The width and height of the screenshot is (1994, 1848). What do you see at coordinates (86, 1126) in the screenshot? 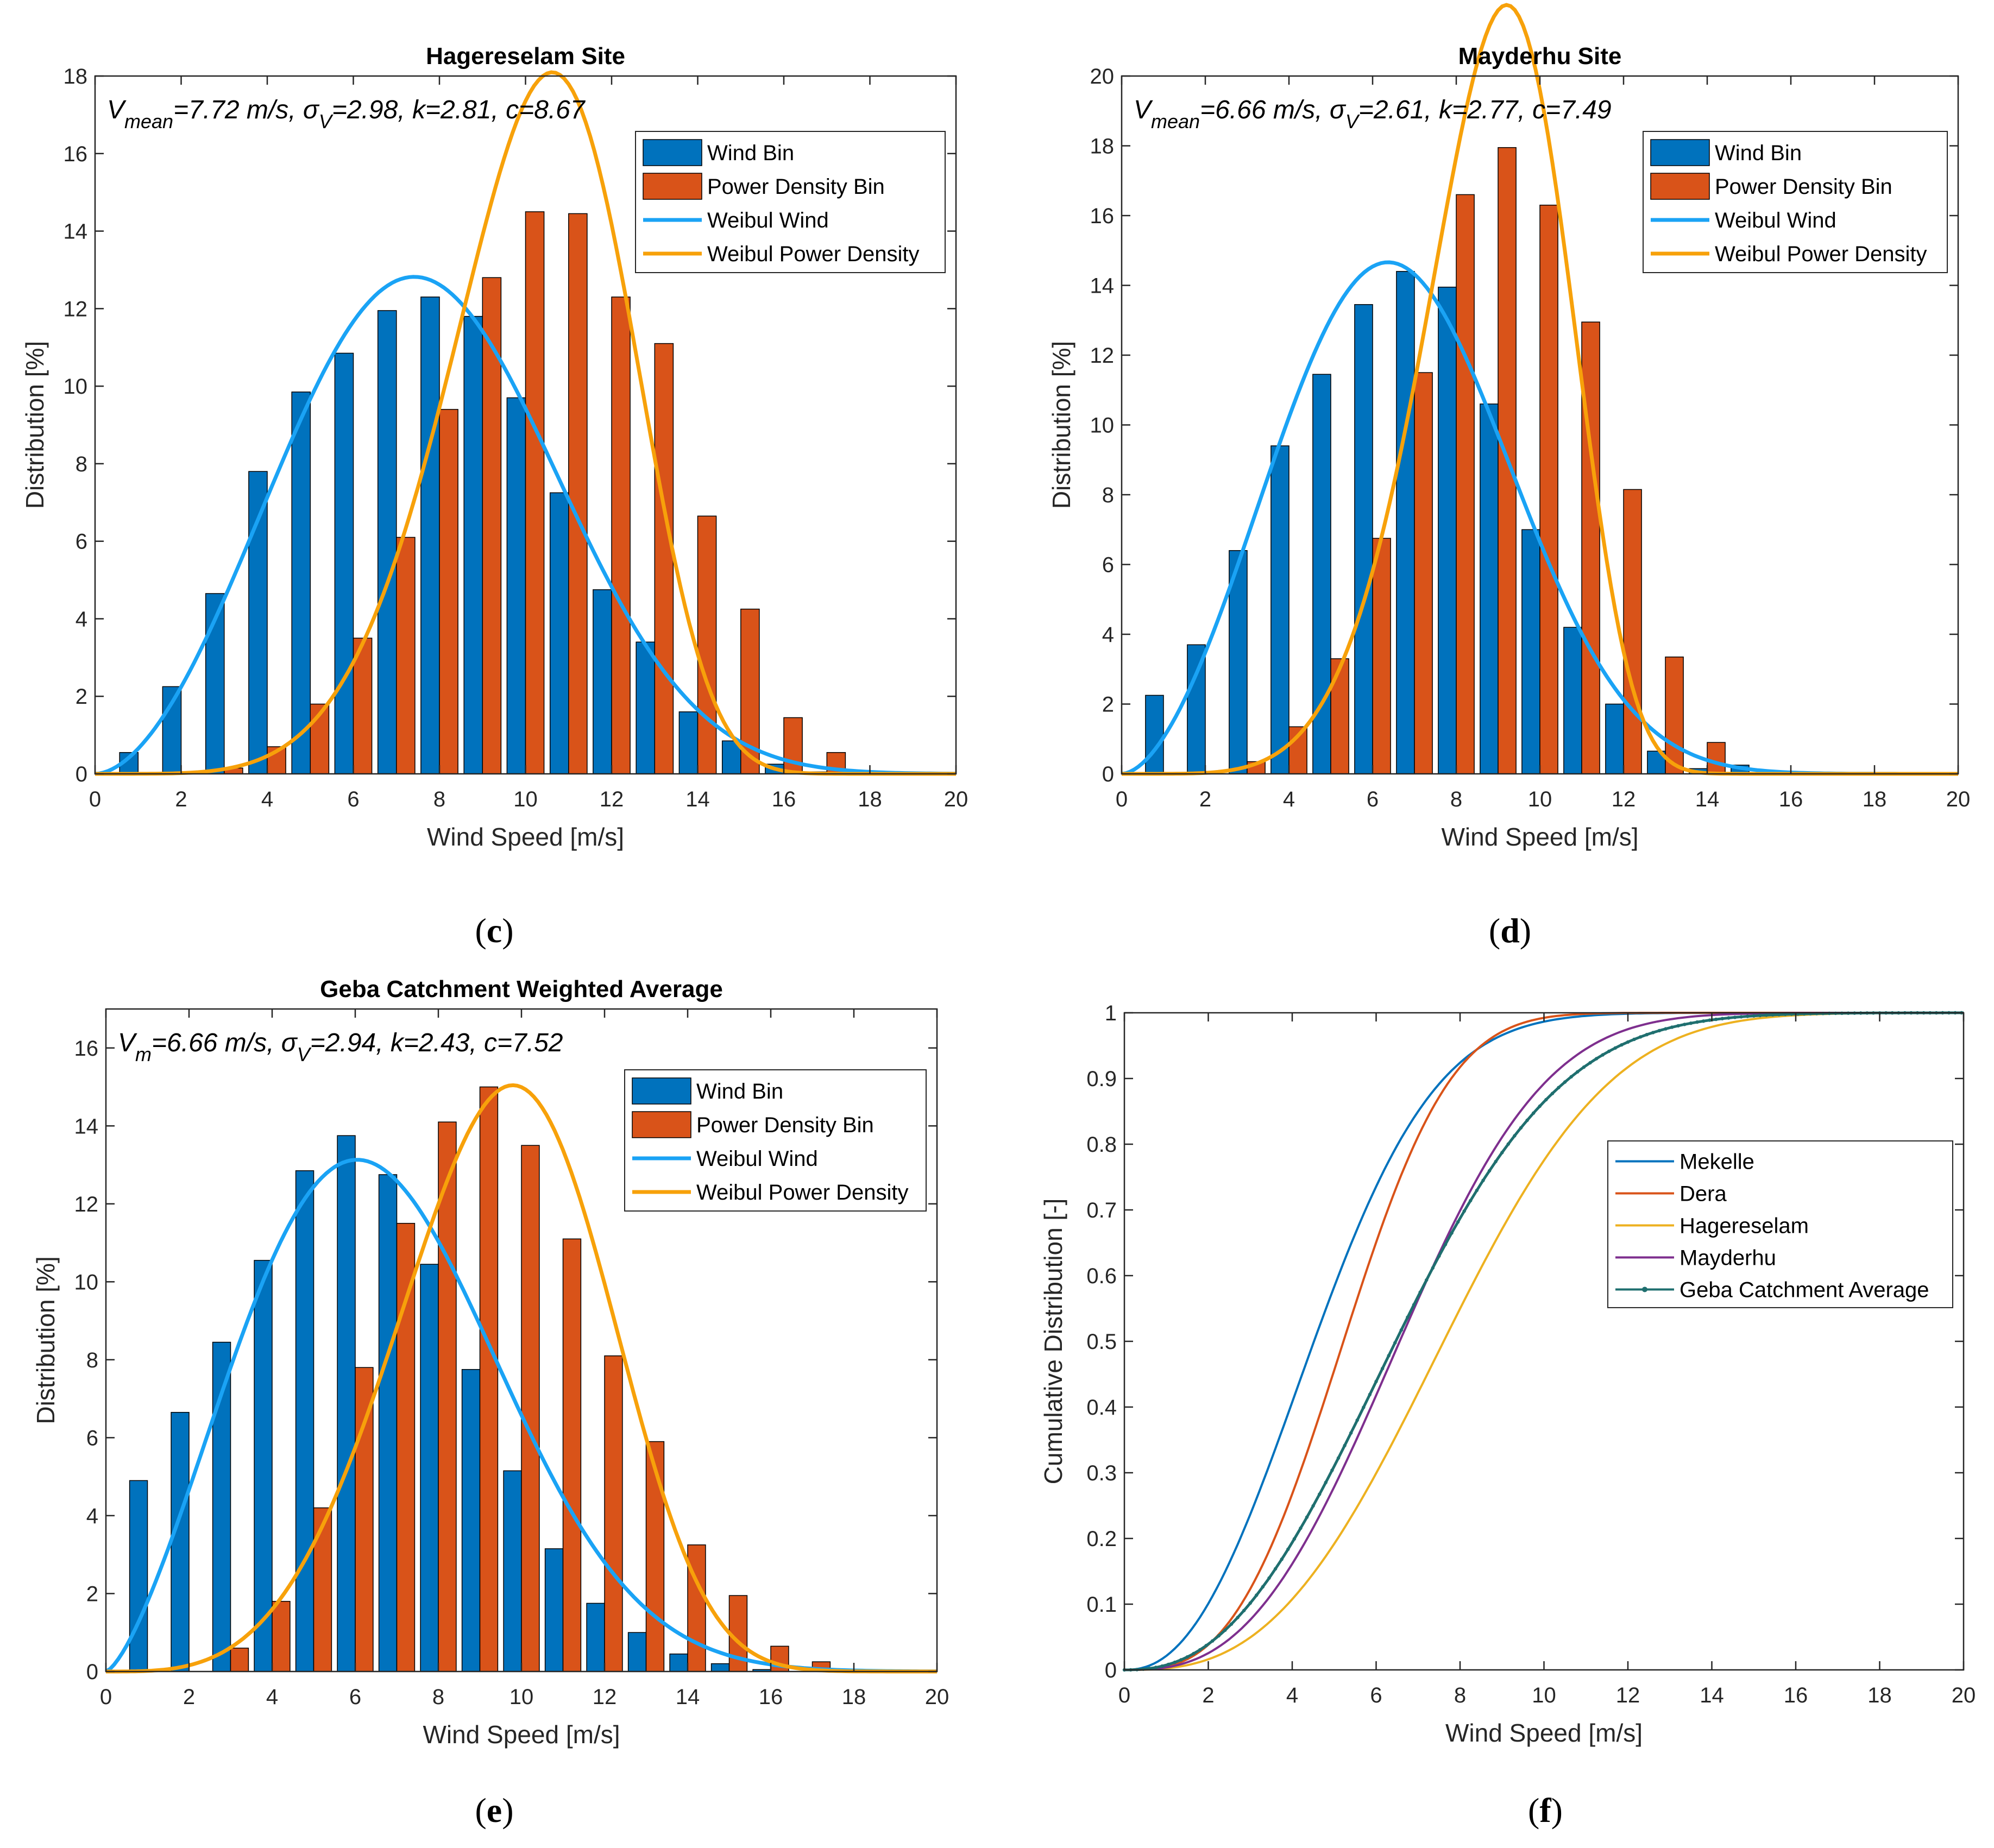
I see `y-tick-label: 14` at bounding box center [86, 1126].